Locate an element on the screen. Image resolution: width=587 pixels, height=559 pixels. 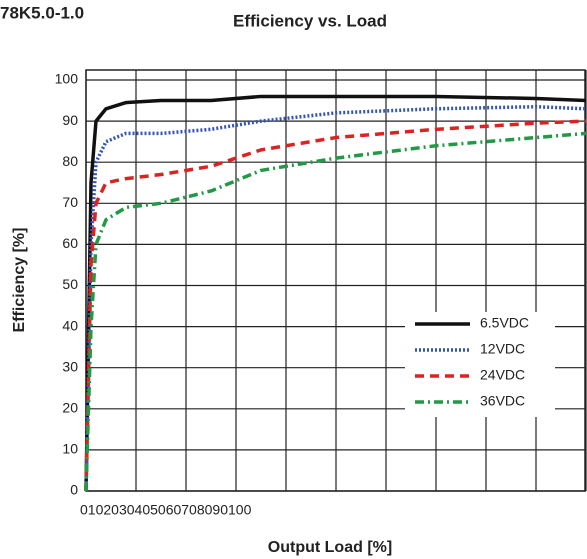
legend-label: 36VDC is located at coordinates (502, 401).